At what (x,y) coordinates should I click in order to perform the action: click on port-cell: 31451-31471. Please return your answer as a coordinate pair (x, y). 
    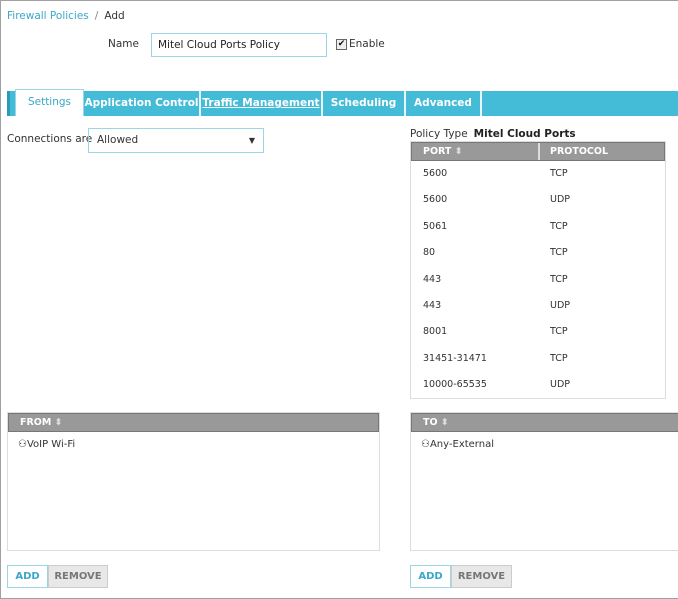
    Looking at the image, I should click on (455, 358).